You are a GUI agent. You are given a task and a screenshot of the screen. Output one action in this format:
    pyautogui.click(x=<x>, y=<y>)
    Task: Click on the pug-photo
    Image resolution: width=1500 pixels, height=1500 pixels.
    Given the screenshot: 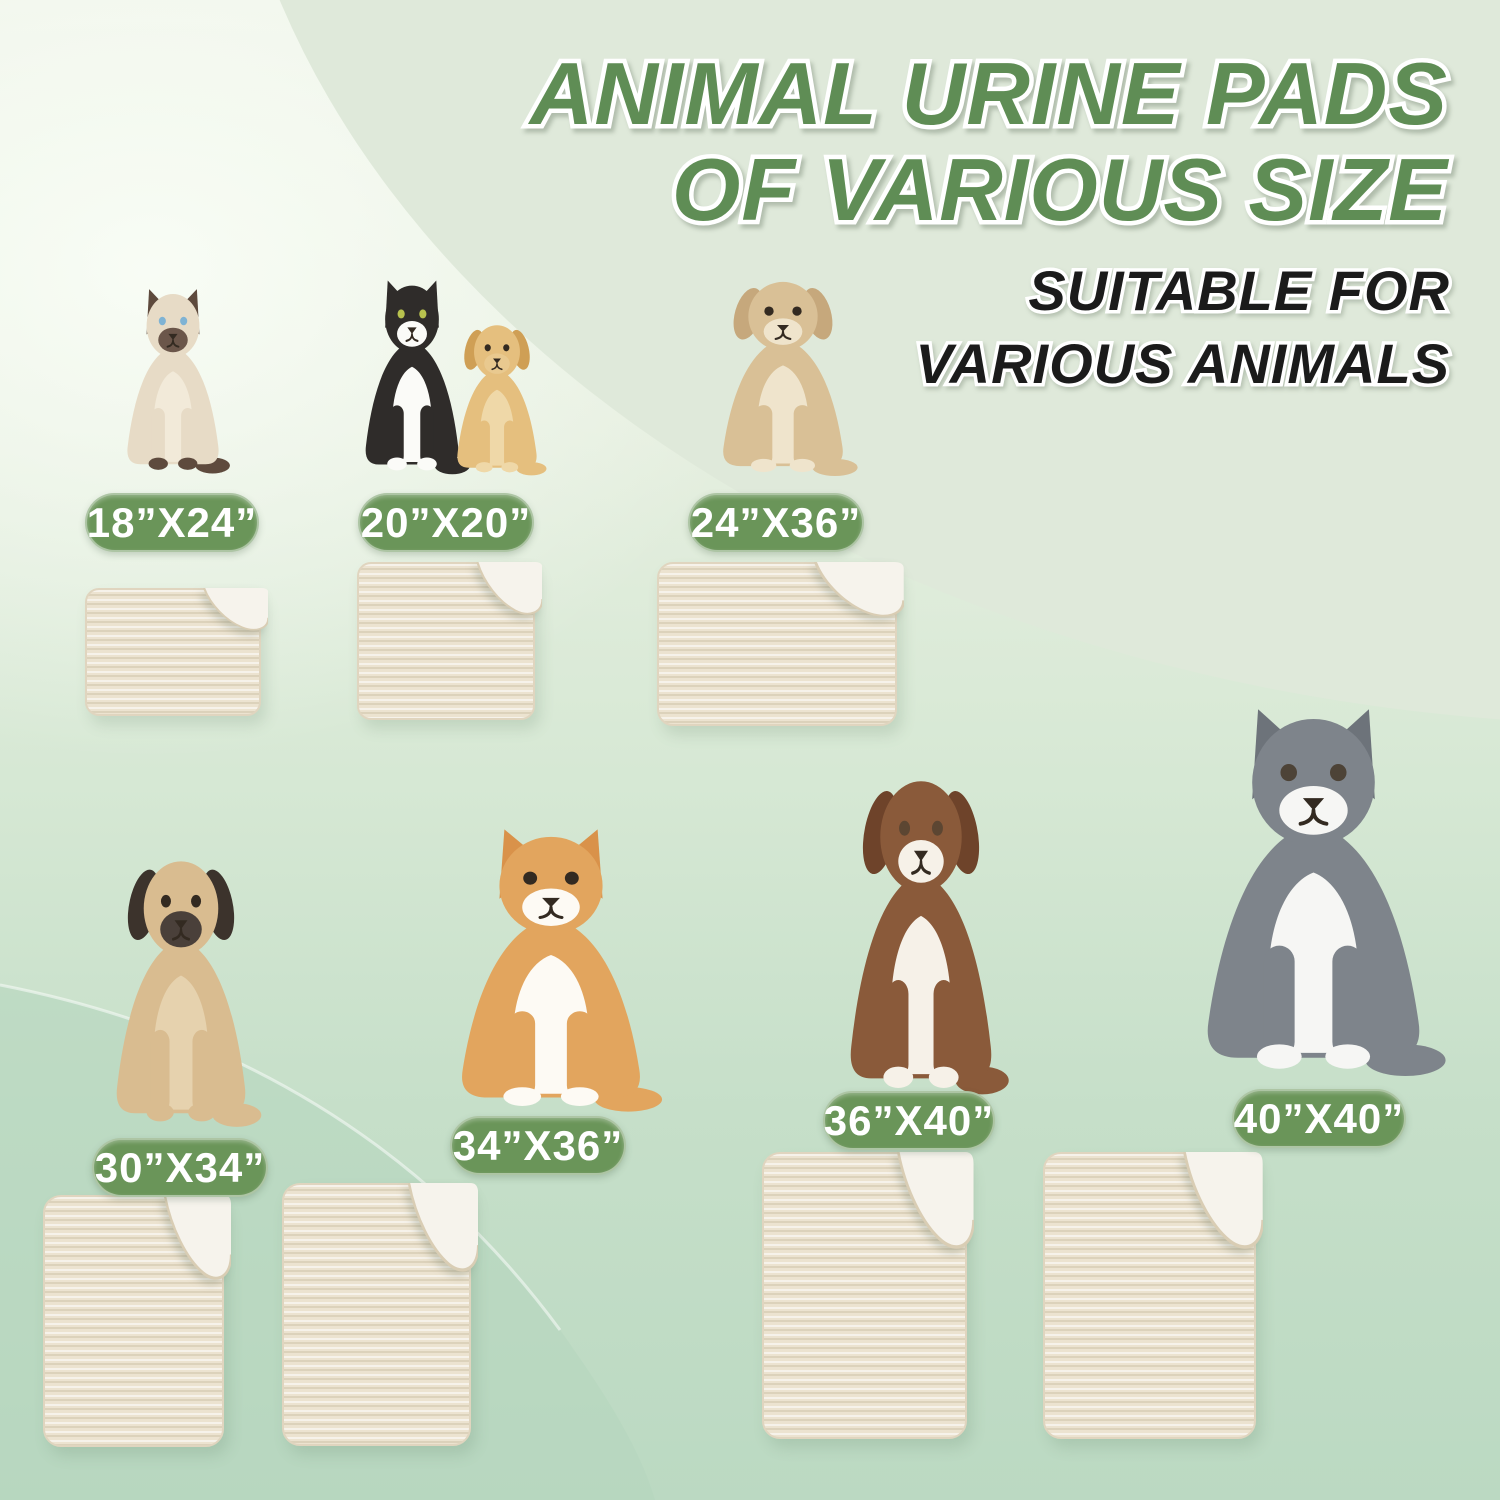 What is the action you would take?
    pyautogui.click(x=181, y=990)
    